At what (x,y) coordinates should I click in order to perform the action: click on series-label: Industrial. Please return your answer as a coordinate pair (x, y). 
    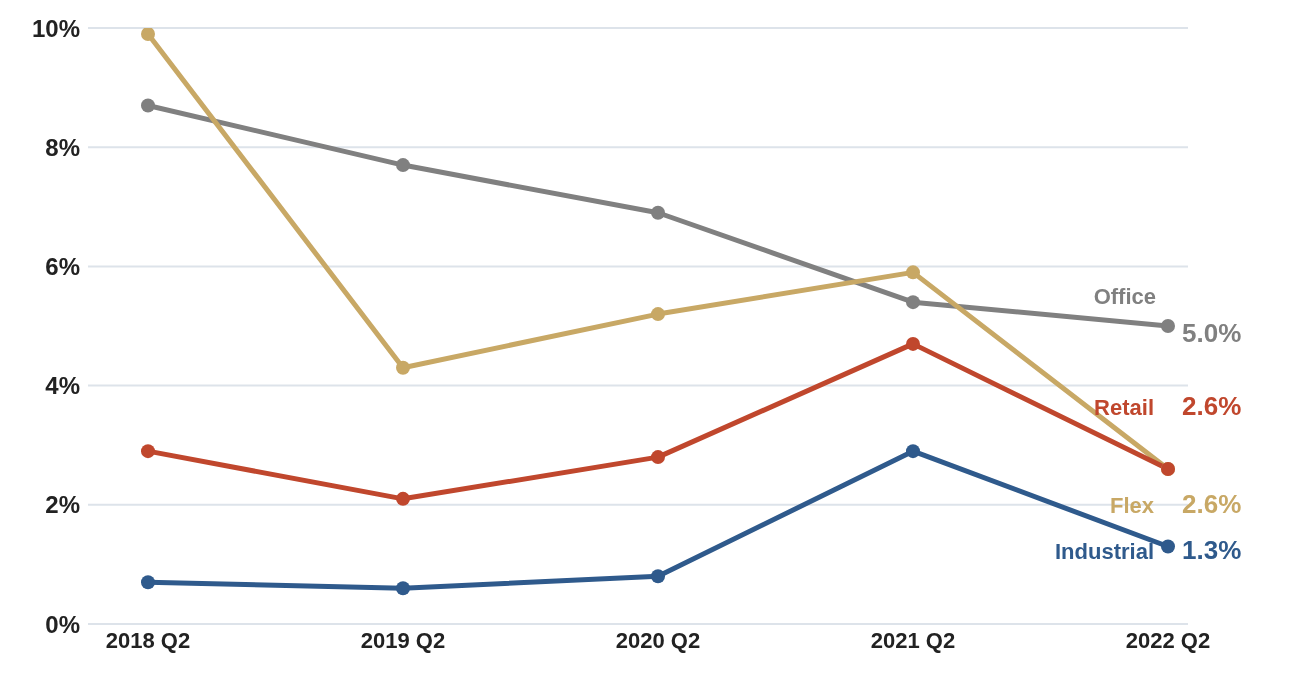
    Looking at the image, I should click on (1104, 551).